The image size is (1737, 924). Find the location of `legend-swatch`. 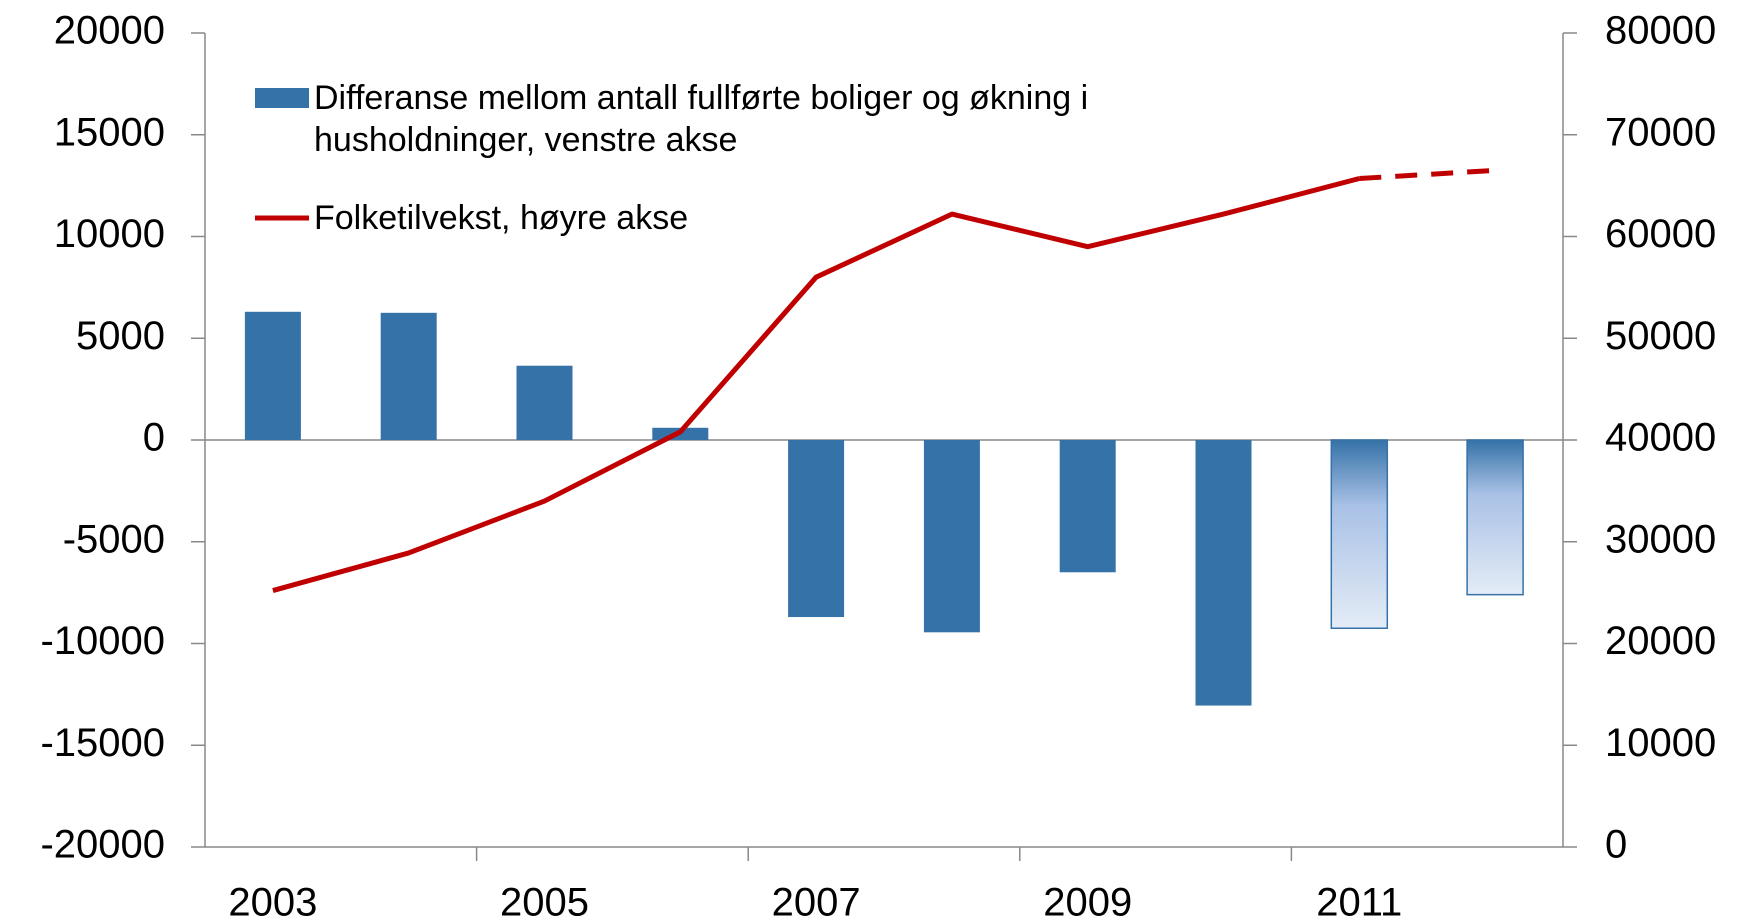

legend-swatch is located at coordinates (282, 98).